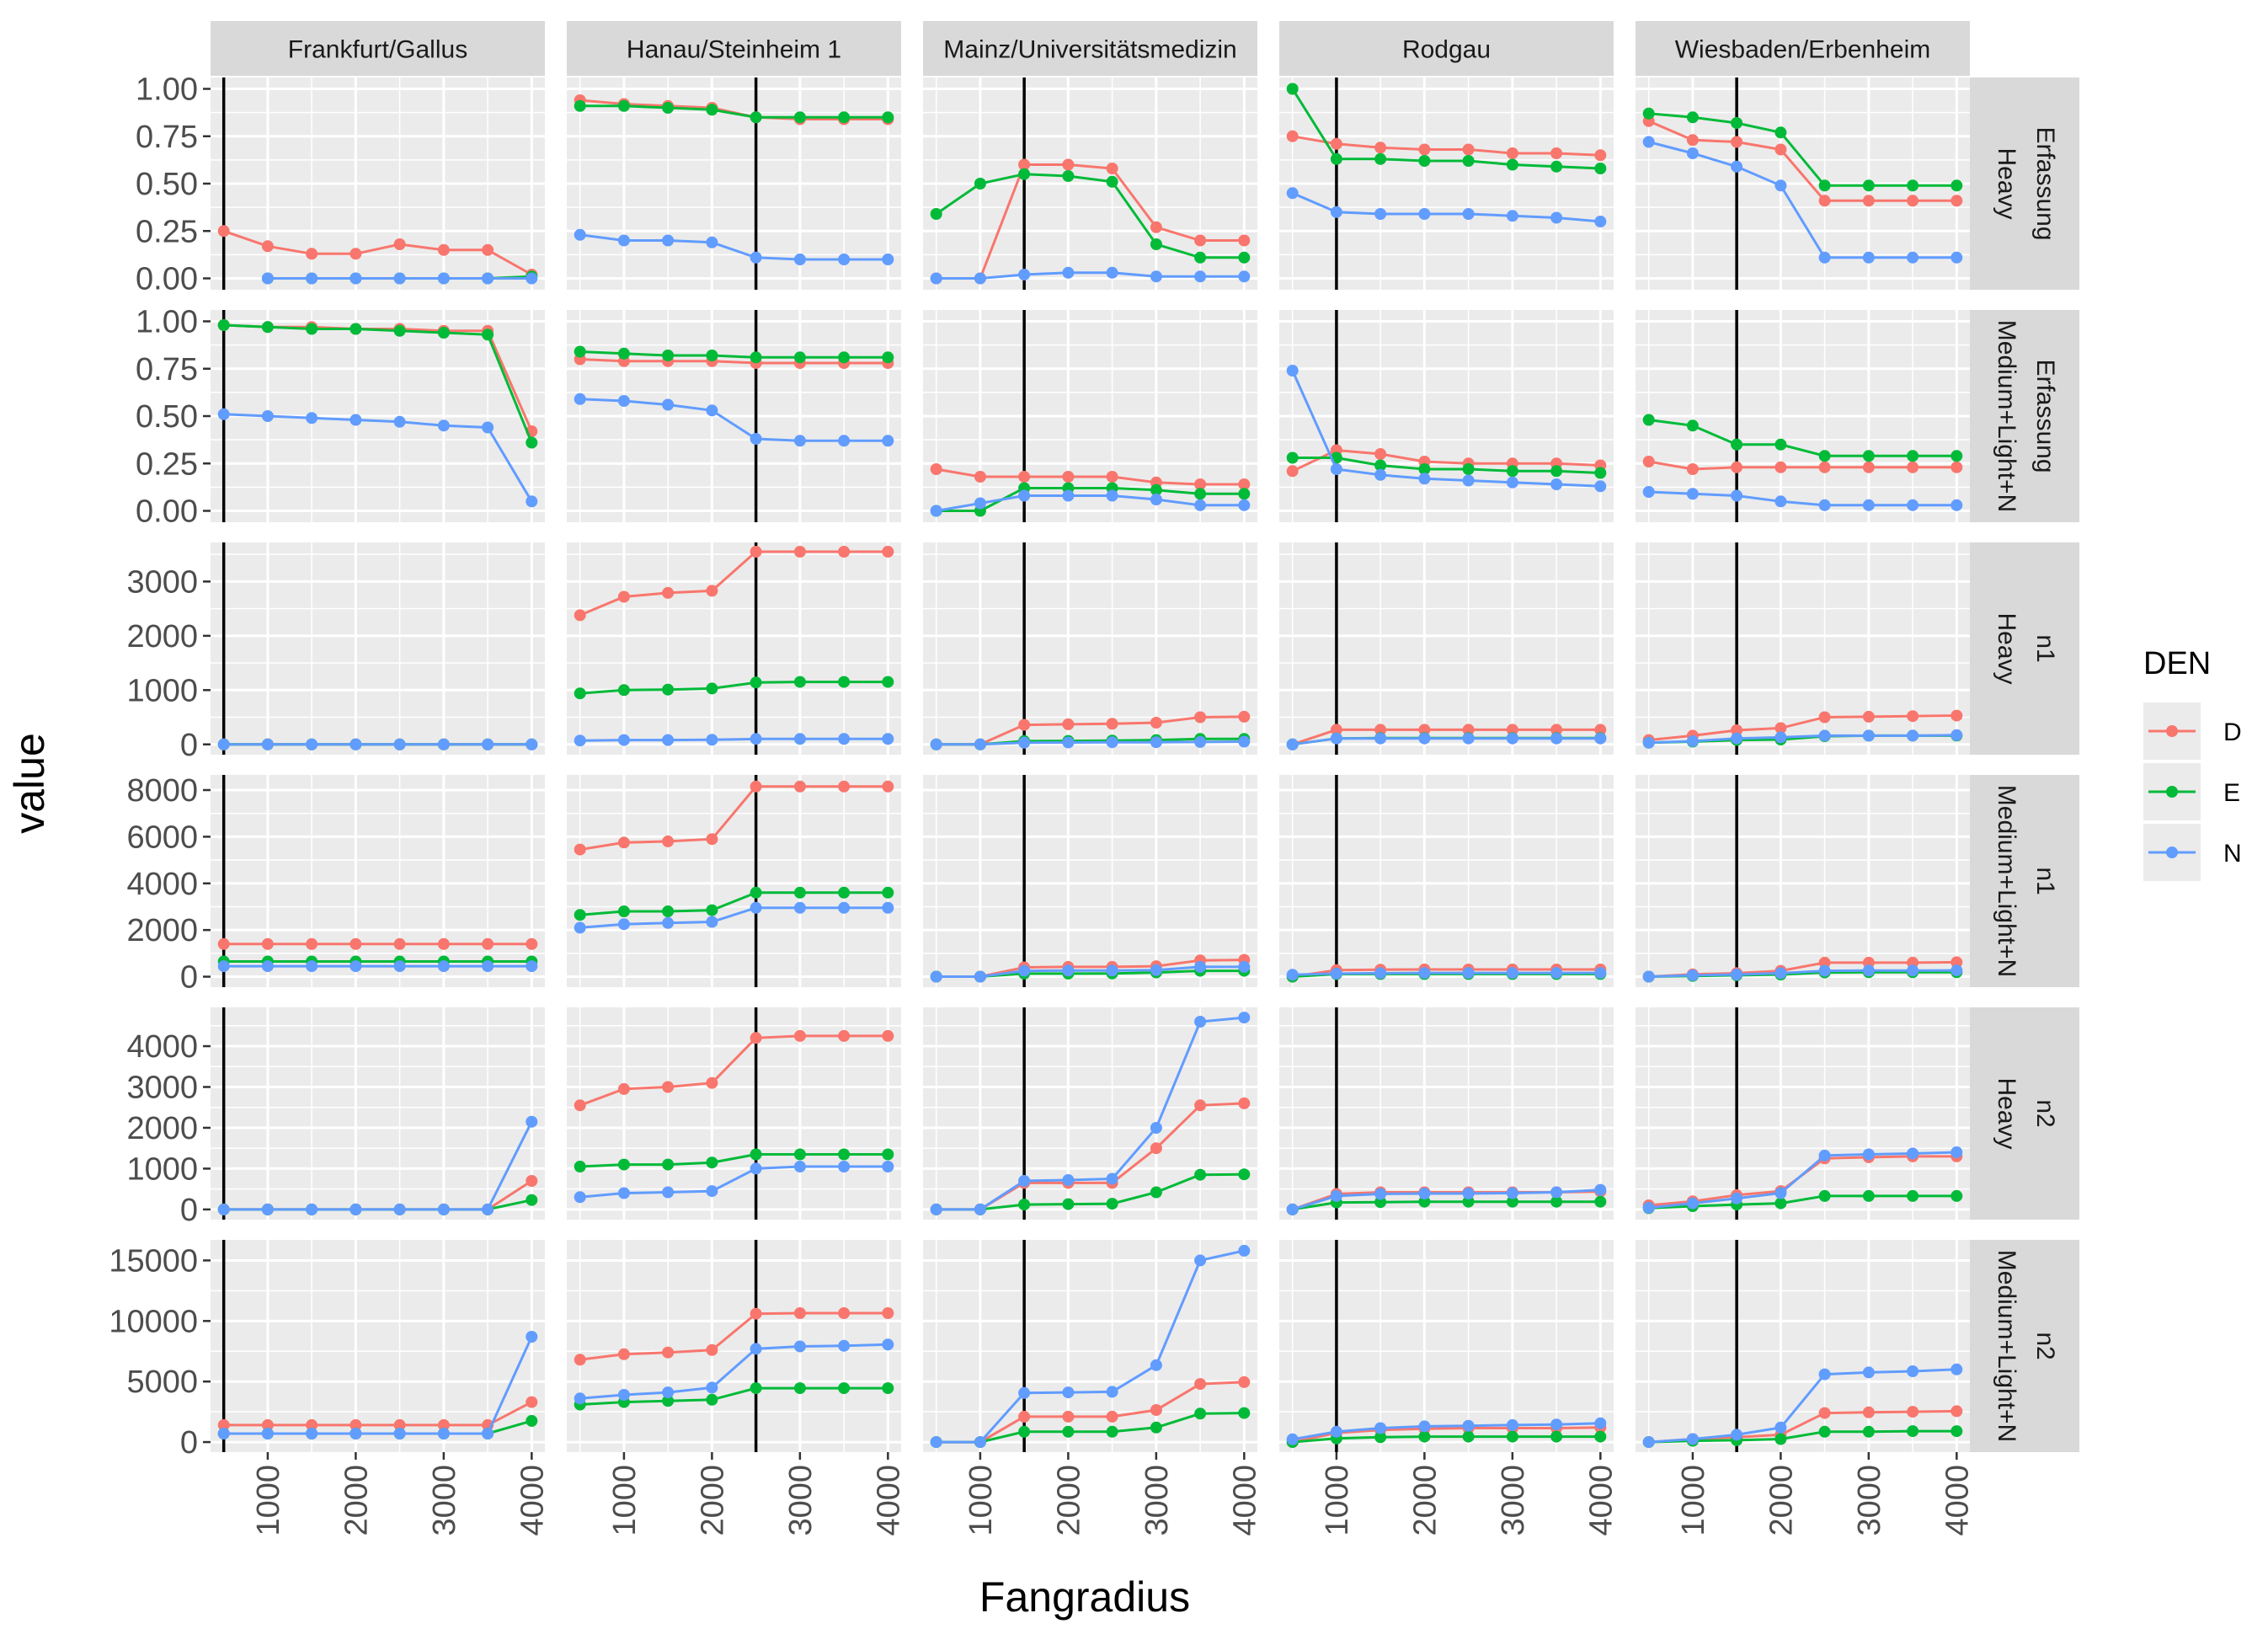  What do you see at coordinates (2006, 183) in the screenshot?
I see `row-label: Heavy` at bounding box center [2006, 183].